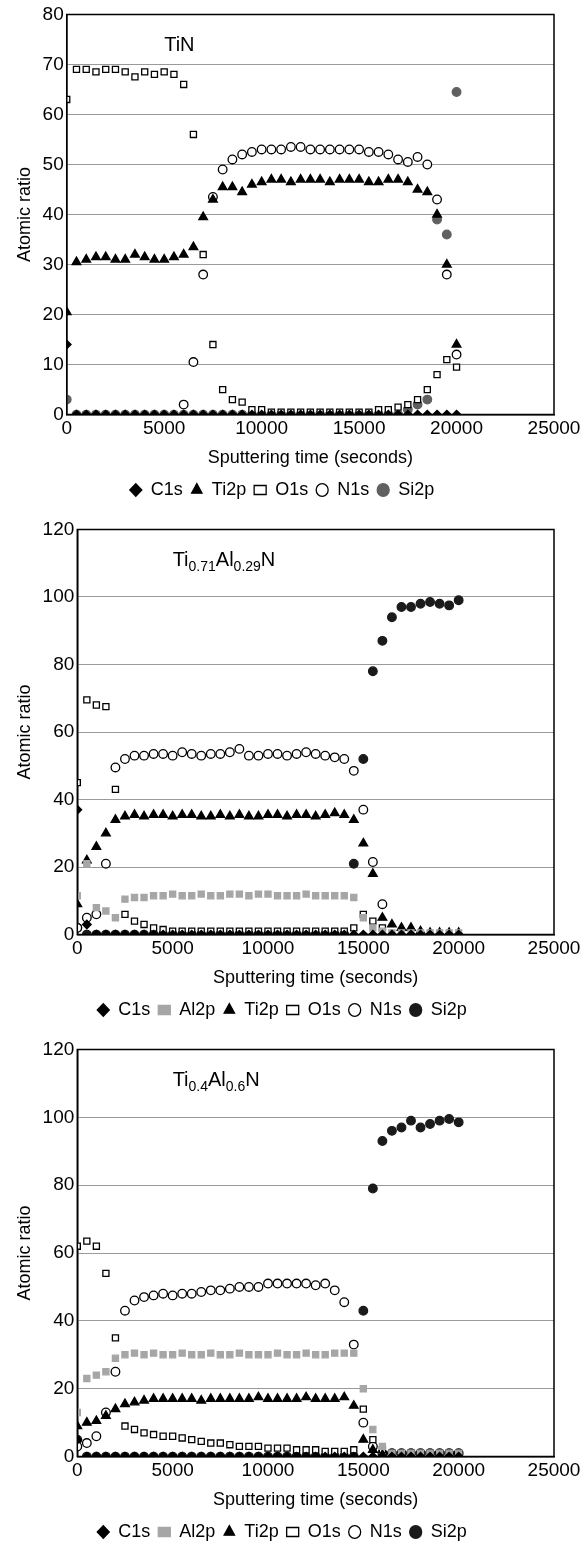  What do you see at coordinates (53, 63) in the screenshot?
I see `y-tick-label: 70` at bounding box center [53, 63].